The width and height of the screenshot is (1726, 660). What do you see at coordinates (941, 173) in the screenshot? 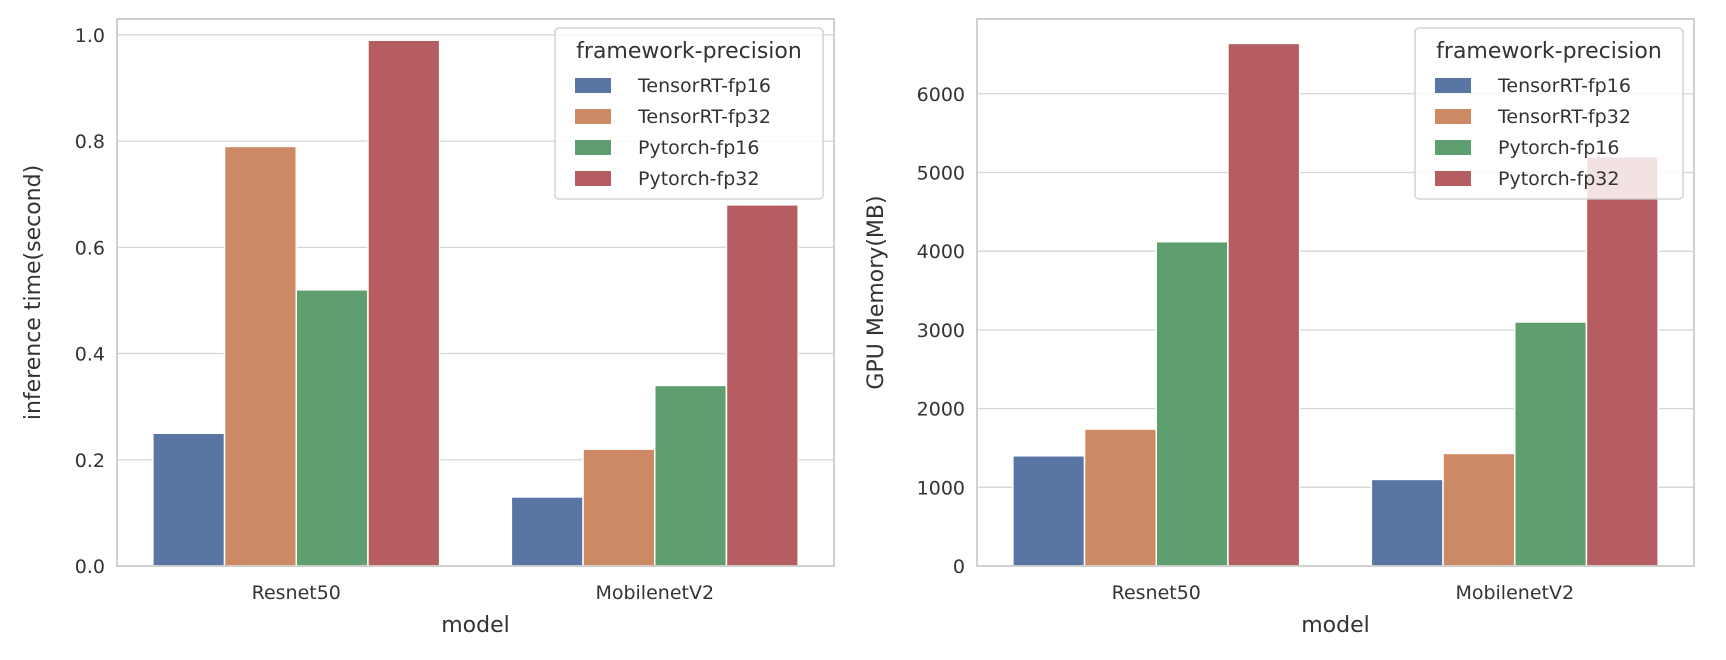
I see `y-tick-label: 5000` at bounding box center [941, 173].